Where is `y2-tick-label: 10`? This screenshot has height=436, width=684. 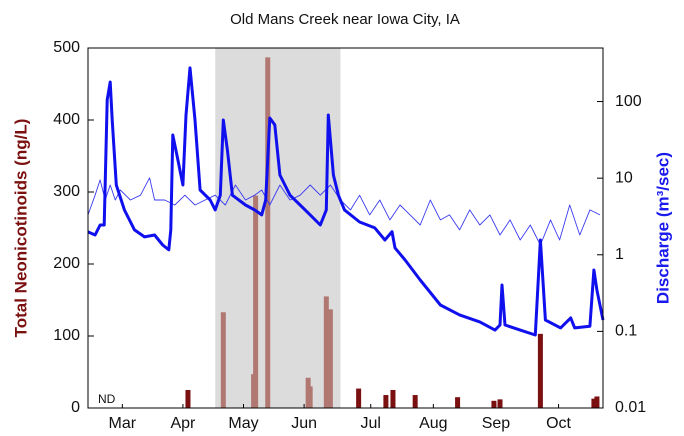 y2-tick-label: 10 is located at coordinates (624, 177).